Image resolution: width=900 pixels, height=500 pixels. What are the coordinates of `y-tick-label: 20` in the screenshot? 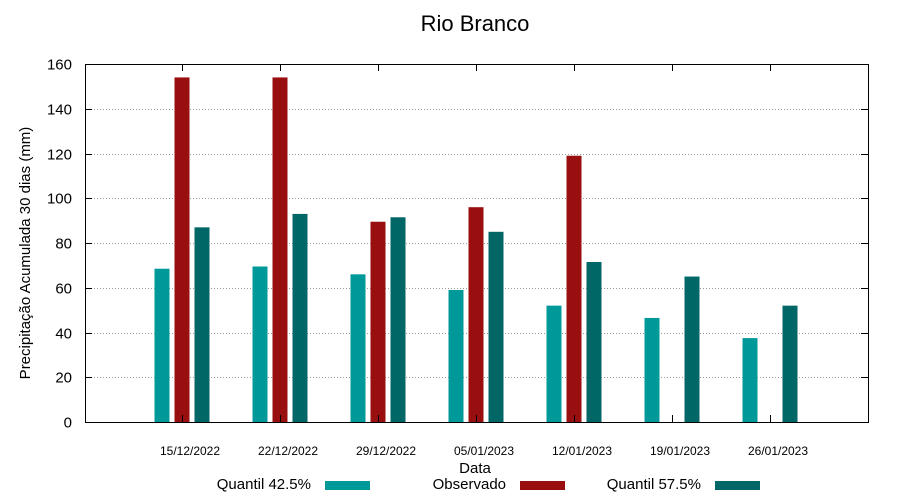 It's located at (63, 378).